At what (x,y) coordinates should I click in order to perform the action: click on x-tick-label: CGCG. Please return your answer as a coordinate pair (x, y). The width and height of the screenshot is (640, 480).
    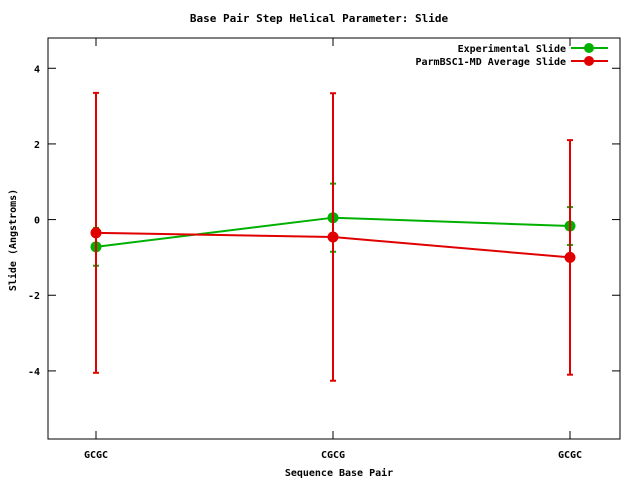
    Looking at the image, I should click on (333, 455).